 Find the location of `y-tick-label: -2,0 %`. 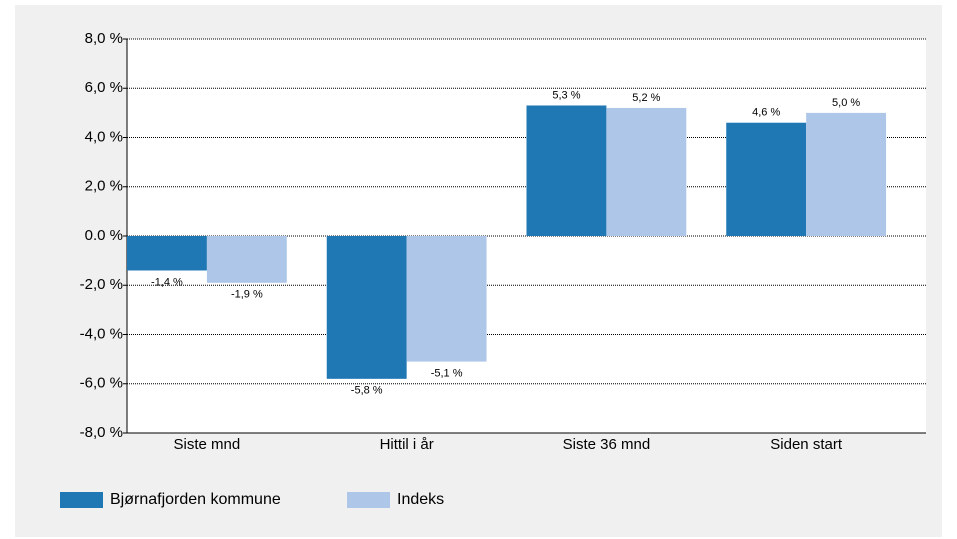

y-tick-label: -2,0 % is located at coordinates (101, 284).